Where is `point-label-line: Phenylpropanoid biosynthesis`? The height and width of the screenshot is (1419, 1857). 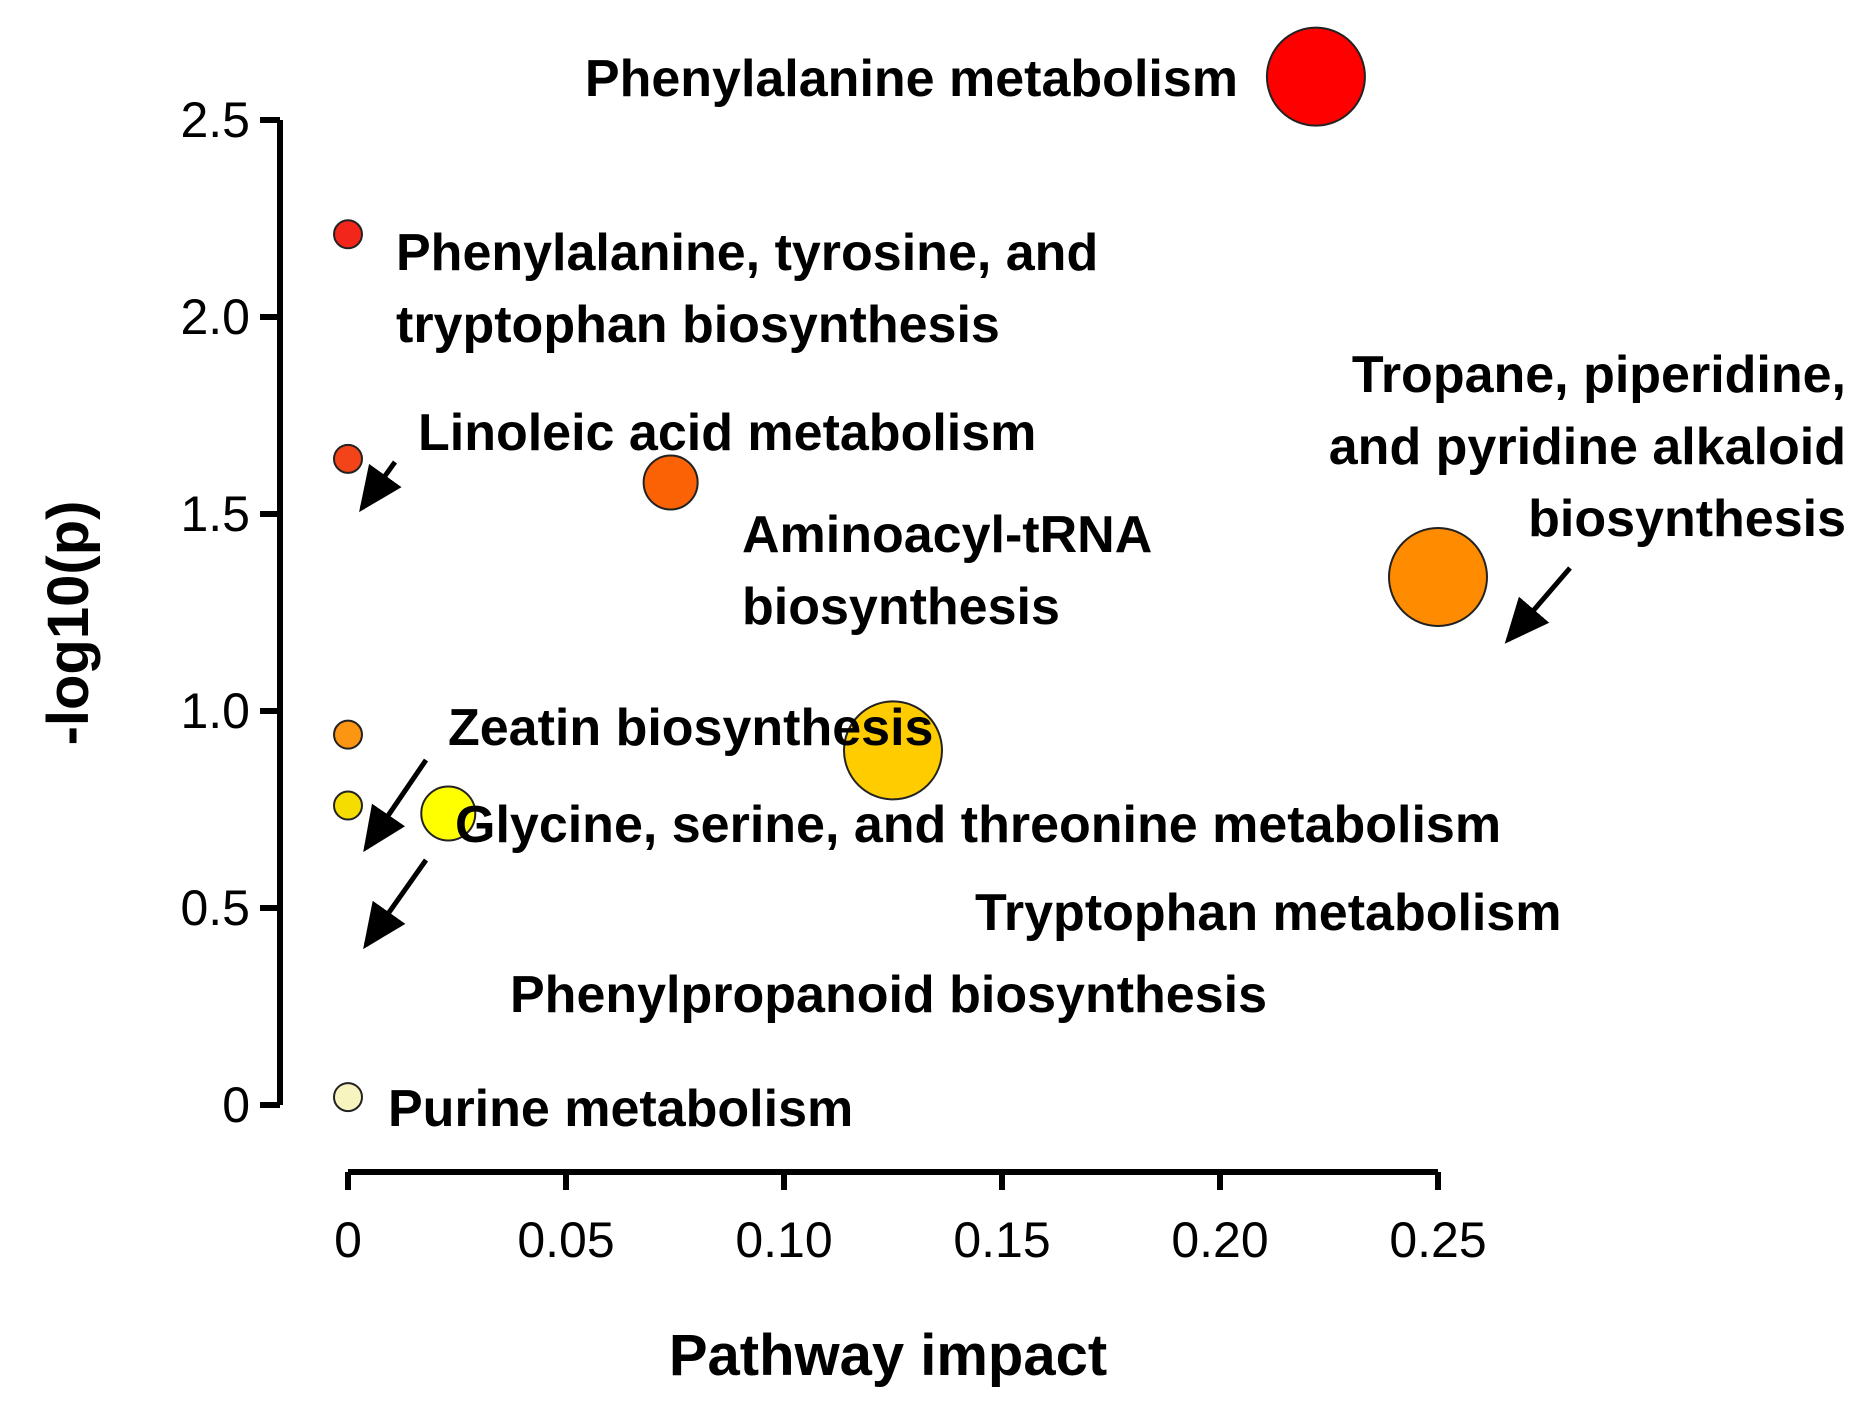
point-label-line: Phenylpropanoid biosynthesis is located at coordinates (888, 995).